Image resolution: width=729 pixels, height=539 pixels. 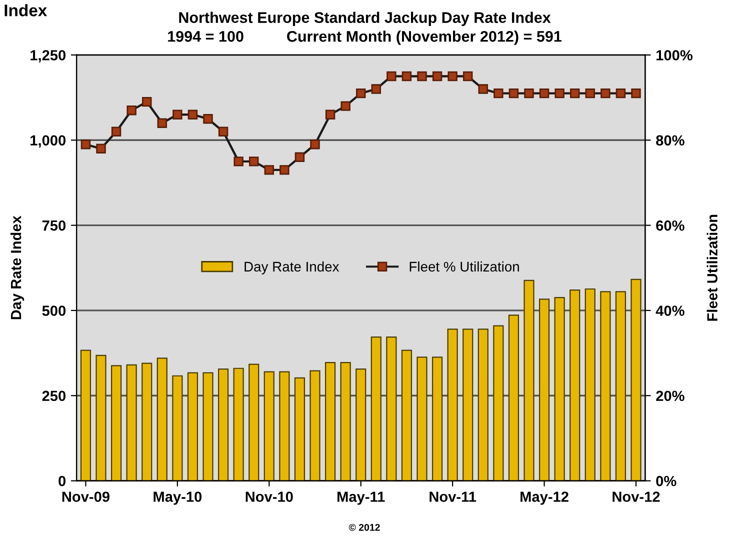 I want to click on y-tick-label: 500, so click(x=54, y=311).